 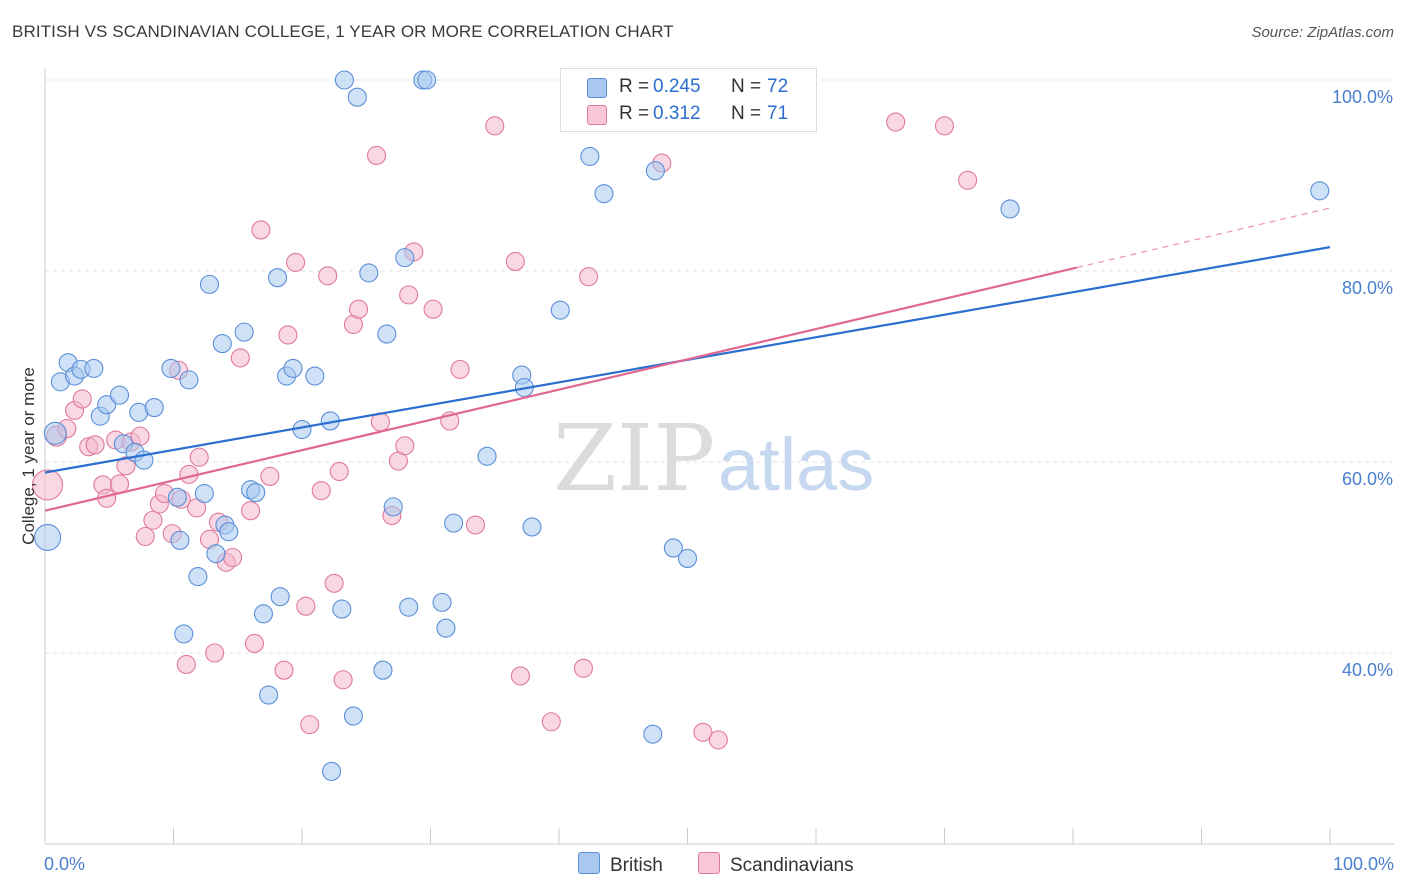 What do you see at coordinates (1367, 670) in the screenshot?
I see `y-tick-label: 40.0%` at bounding box center [1367, 670].